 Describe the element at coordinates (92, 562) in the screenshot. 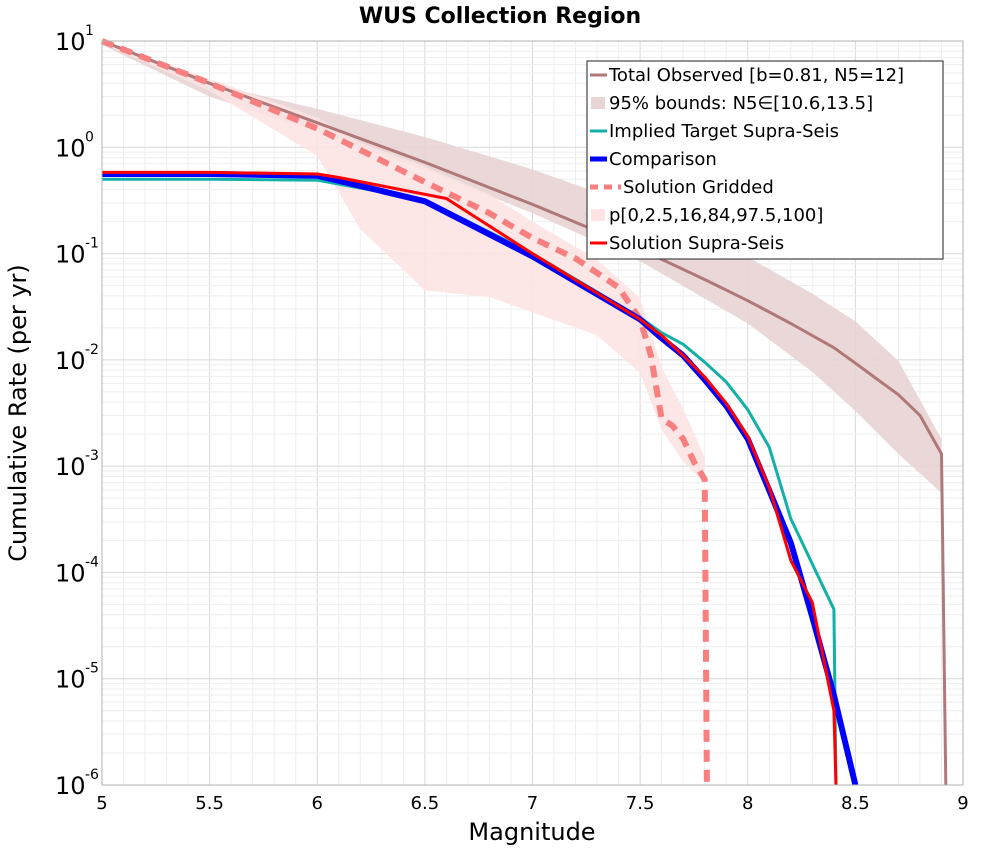

I see `y-tick-exponent: -4` at that location.